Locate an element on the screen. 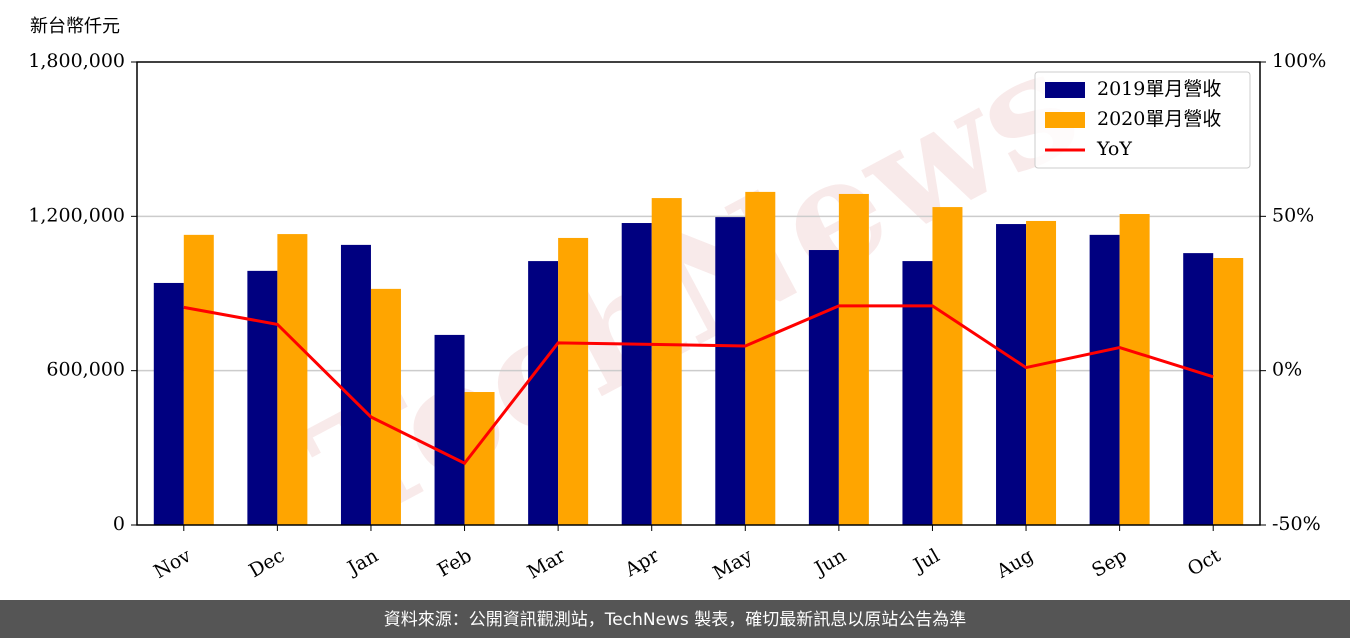 The image size is (1350, 638). x-tick-label: Jun is located at coordinates (829, 563).